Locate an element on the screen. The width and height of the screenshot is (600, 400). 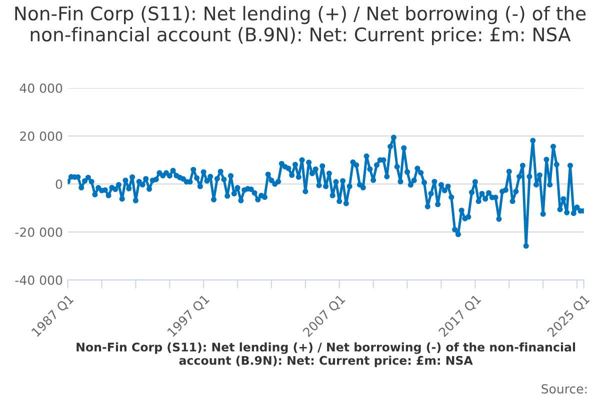
y-tick-label: 20 000 is located at coordinates (41, 136).